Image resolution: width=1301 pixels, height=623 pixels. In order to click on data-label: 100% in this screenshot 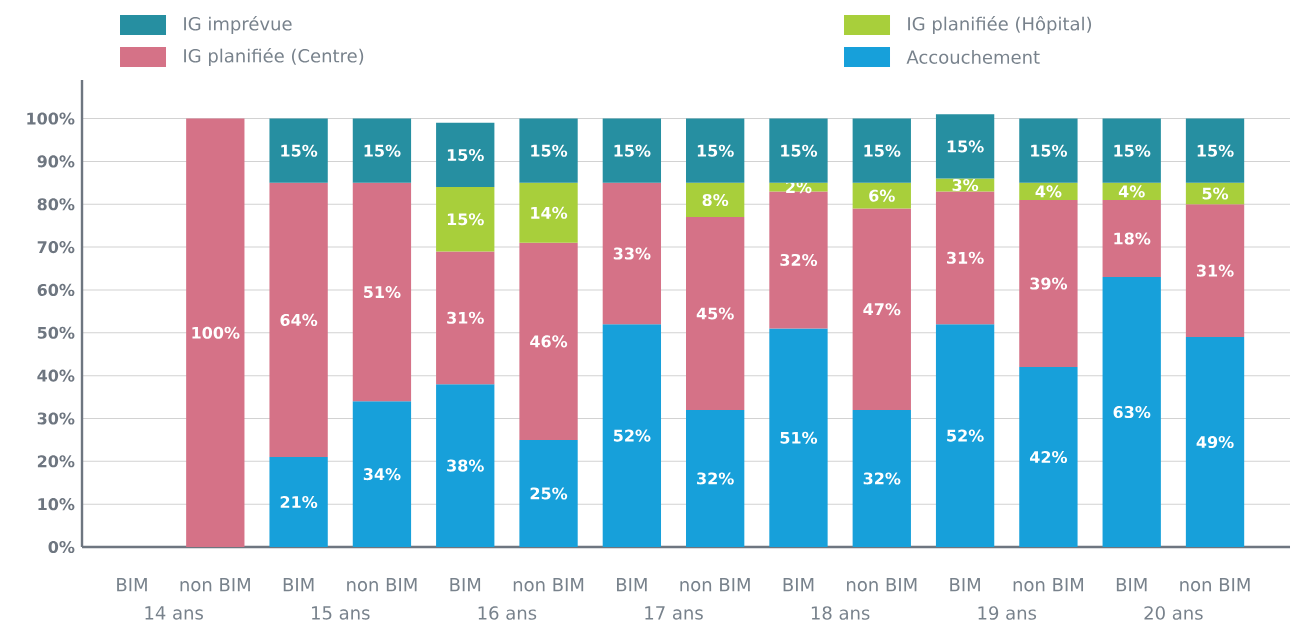, I will do `click(216, 332)`.